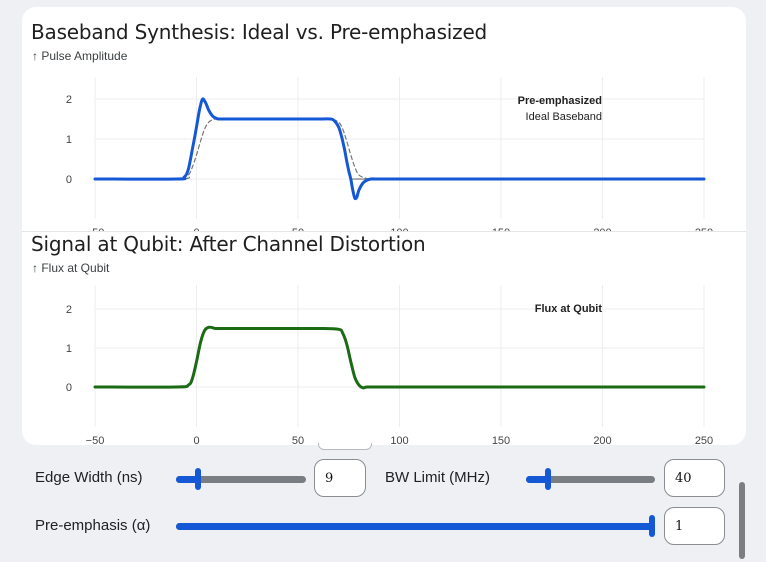  I want to click on chart2-ylabel: ↑ Flux at Qubit, so click(71, 268).